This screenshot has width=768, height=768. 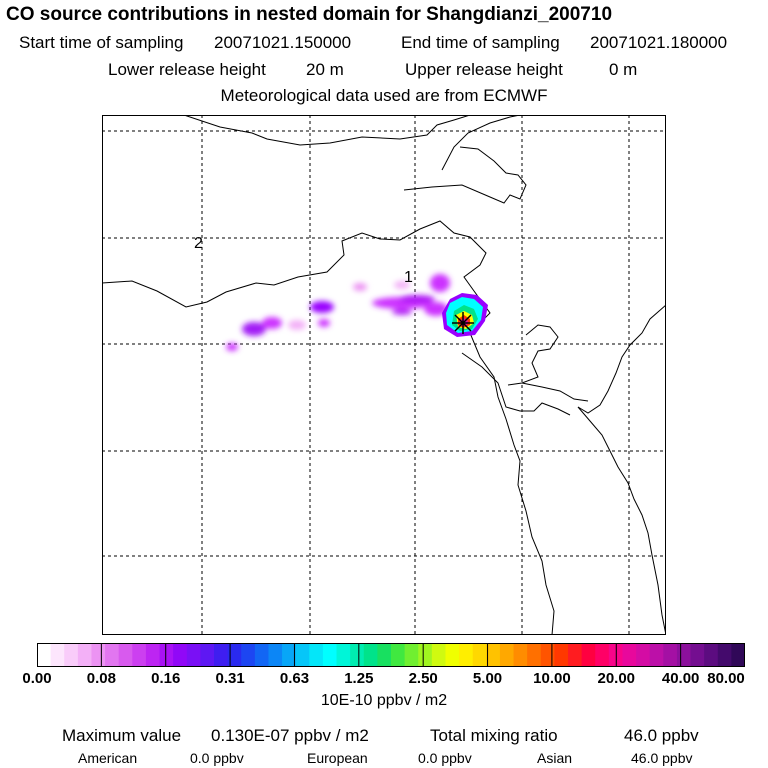 What do you see at coordinates (623, 69) in the screenshot?
I see `upper-release-value: 0 m` at bounding box center [623, 69].